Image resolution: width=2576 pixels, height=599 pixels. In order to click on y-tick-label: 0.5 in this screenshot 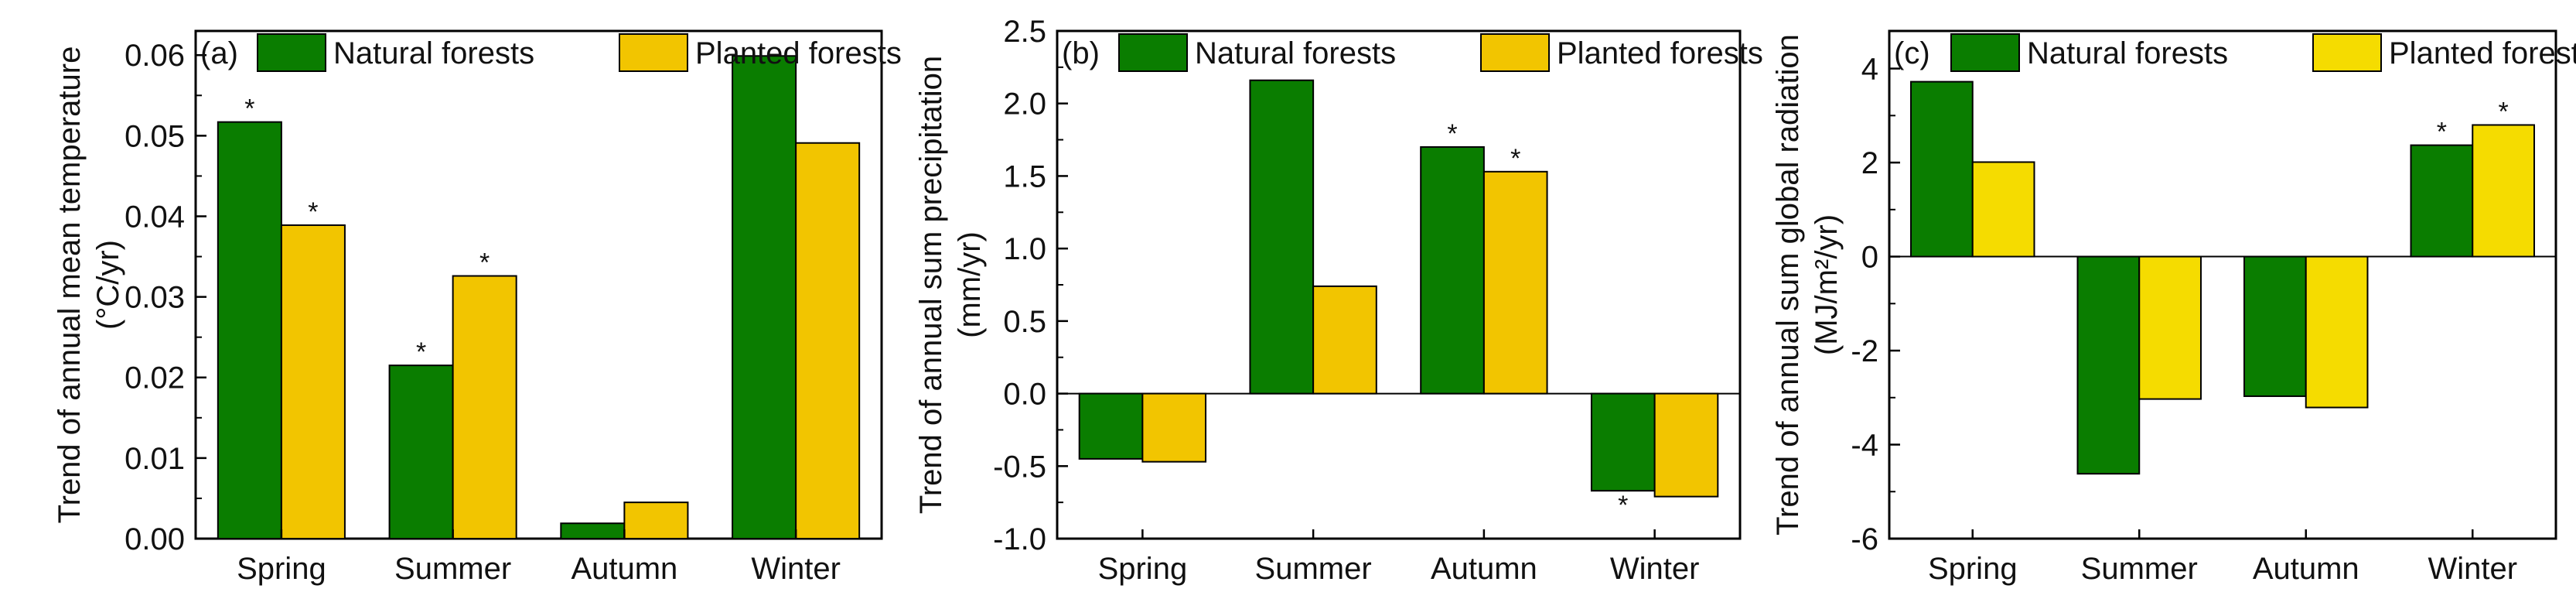, I will do `click(1024, 322)`.